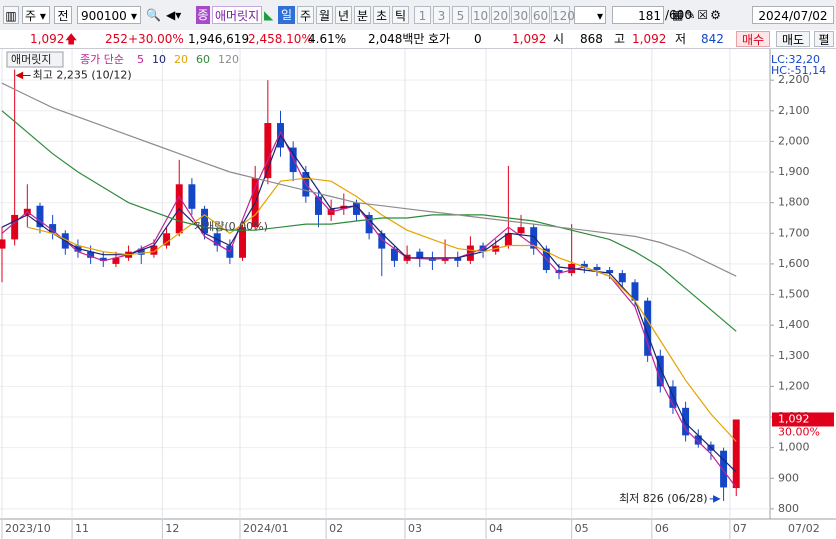 The height and width of the screenshot is (539, 836). Describe the element at coordinates (181, 59) in the screenshot. I see `legend-entry: 20` at that location.